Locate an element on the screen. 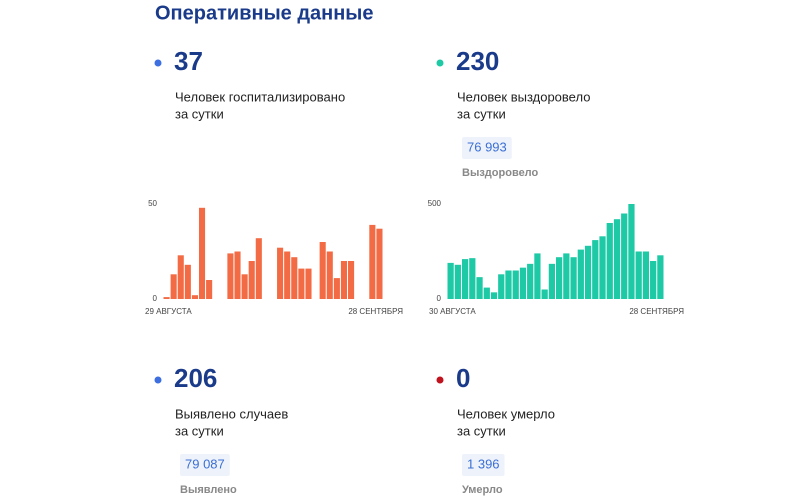 The height and width of the screenshot is (500, 800). total-label: Выявлено is located at coordinates (208, 490).